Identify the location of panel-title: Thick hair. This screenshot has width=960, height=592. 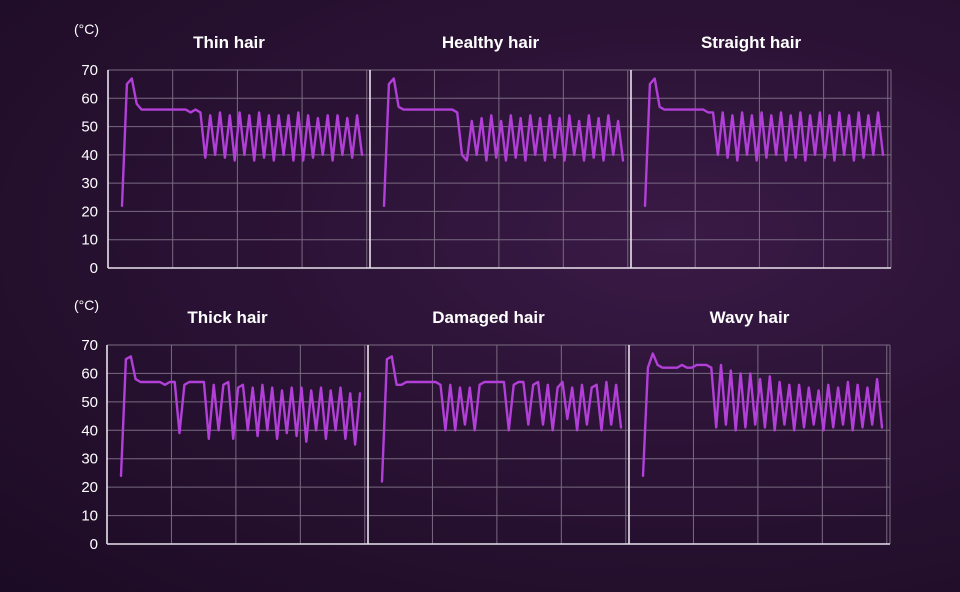
(227, 317).